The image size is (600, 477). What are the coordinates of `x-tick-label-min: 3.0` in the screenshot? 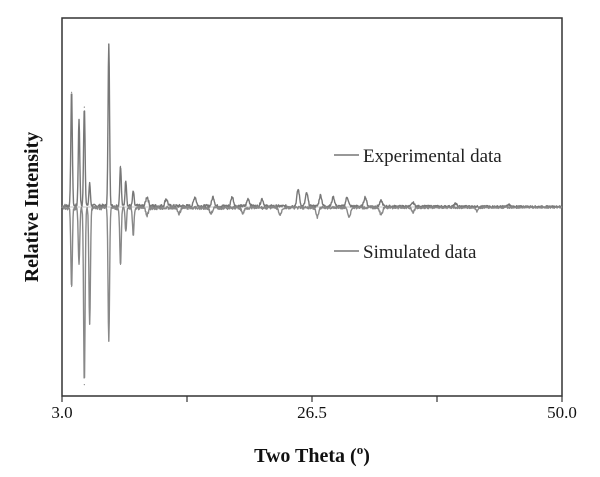 It's located at (61, 412).